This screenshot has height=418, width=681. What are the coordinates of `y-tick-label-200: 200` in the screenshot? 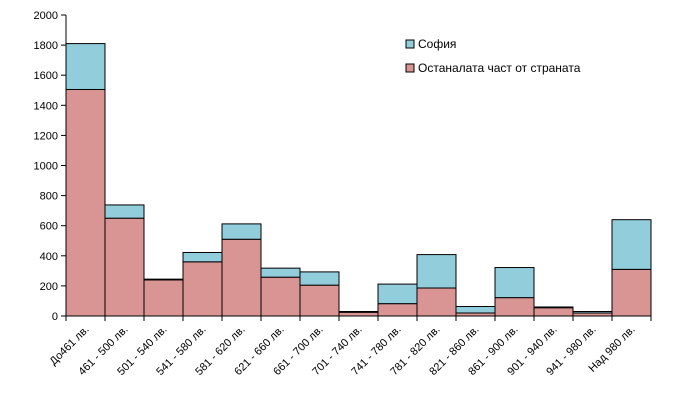 It's located at (49, 287).